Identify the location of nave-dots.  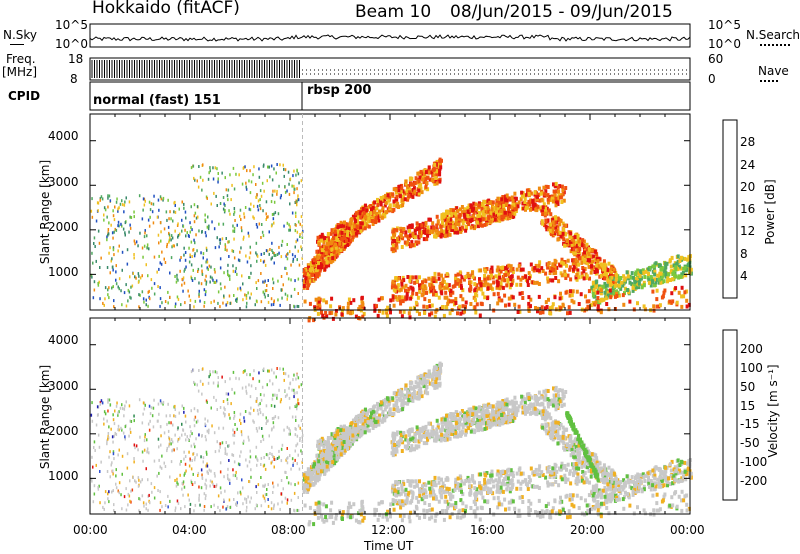
(769, 81).